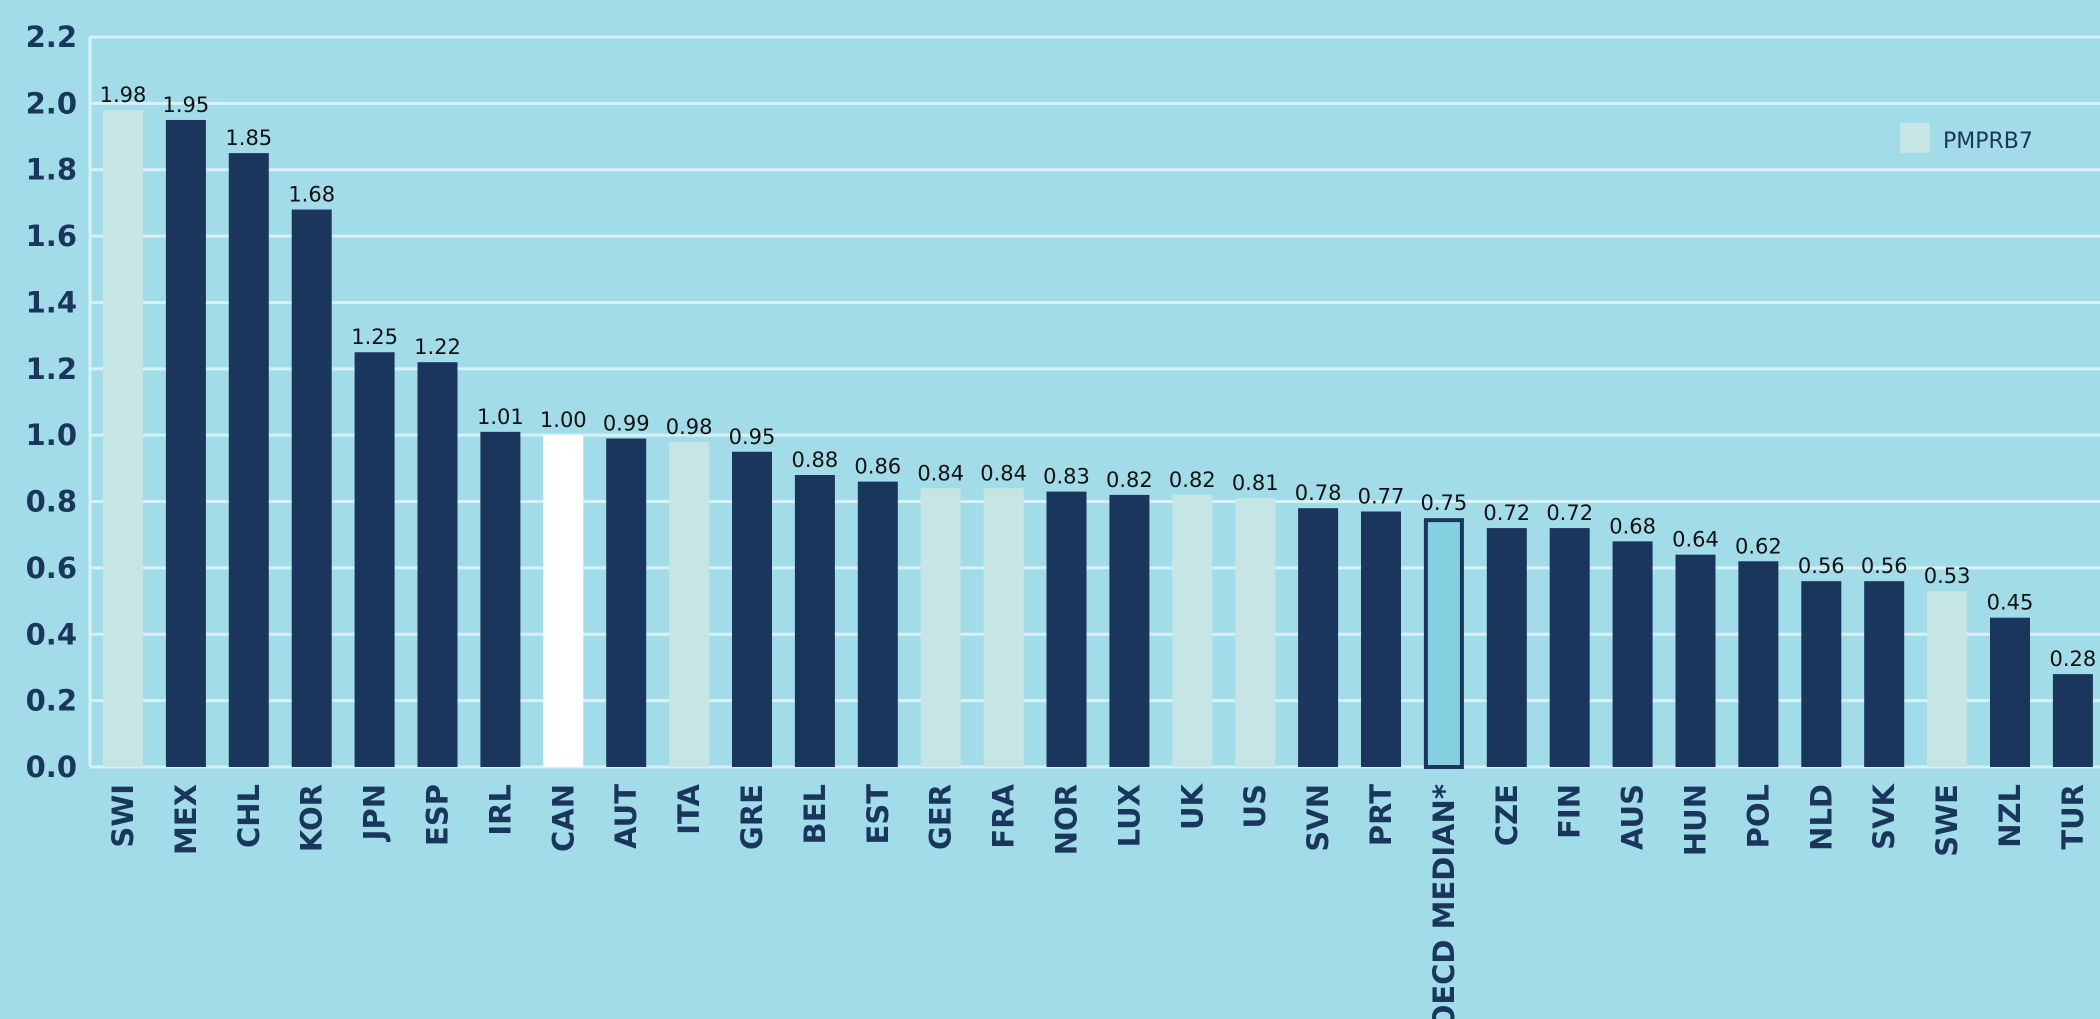 The width and height of the screenshot is (2100, 1019). What do you see at coordinates (563, 420) in the screenshot?
I see `data-label: 1.00` at bounding box center [563, 420].